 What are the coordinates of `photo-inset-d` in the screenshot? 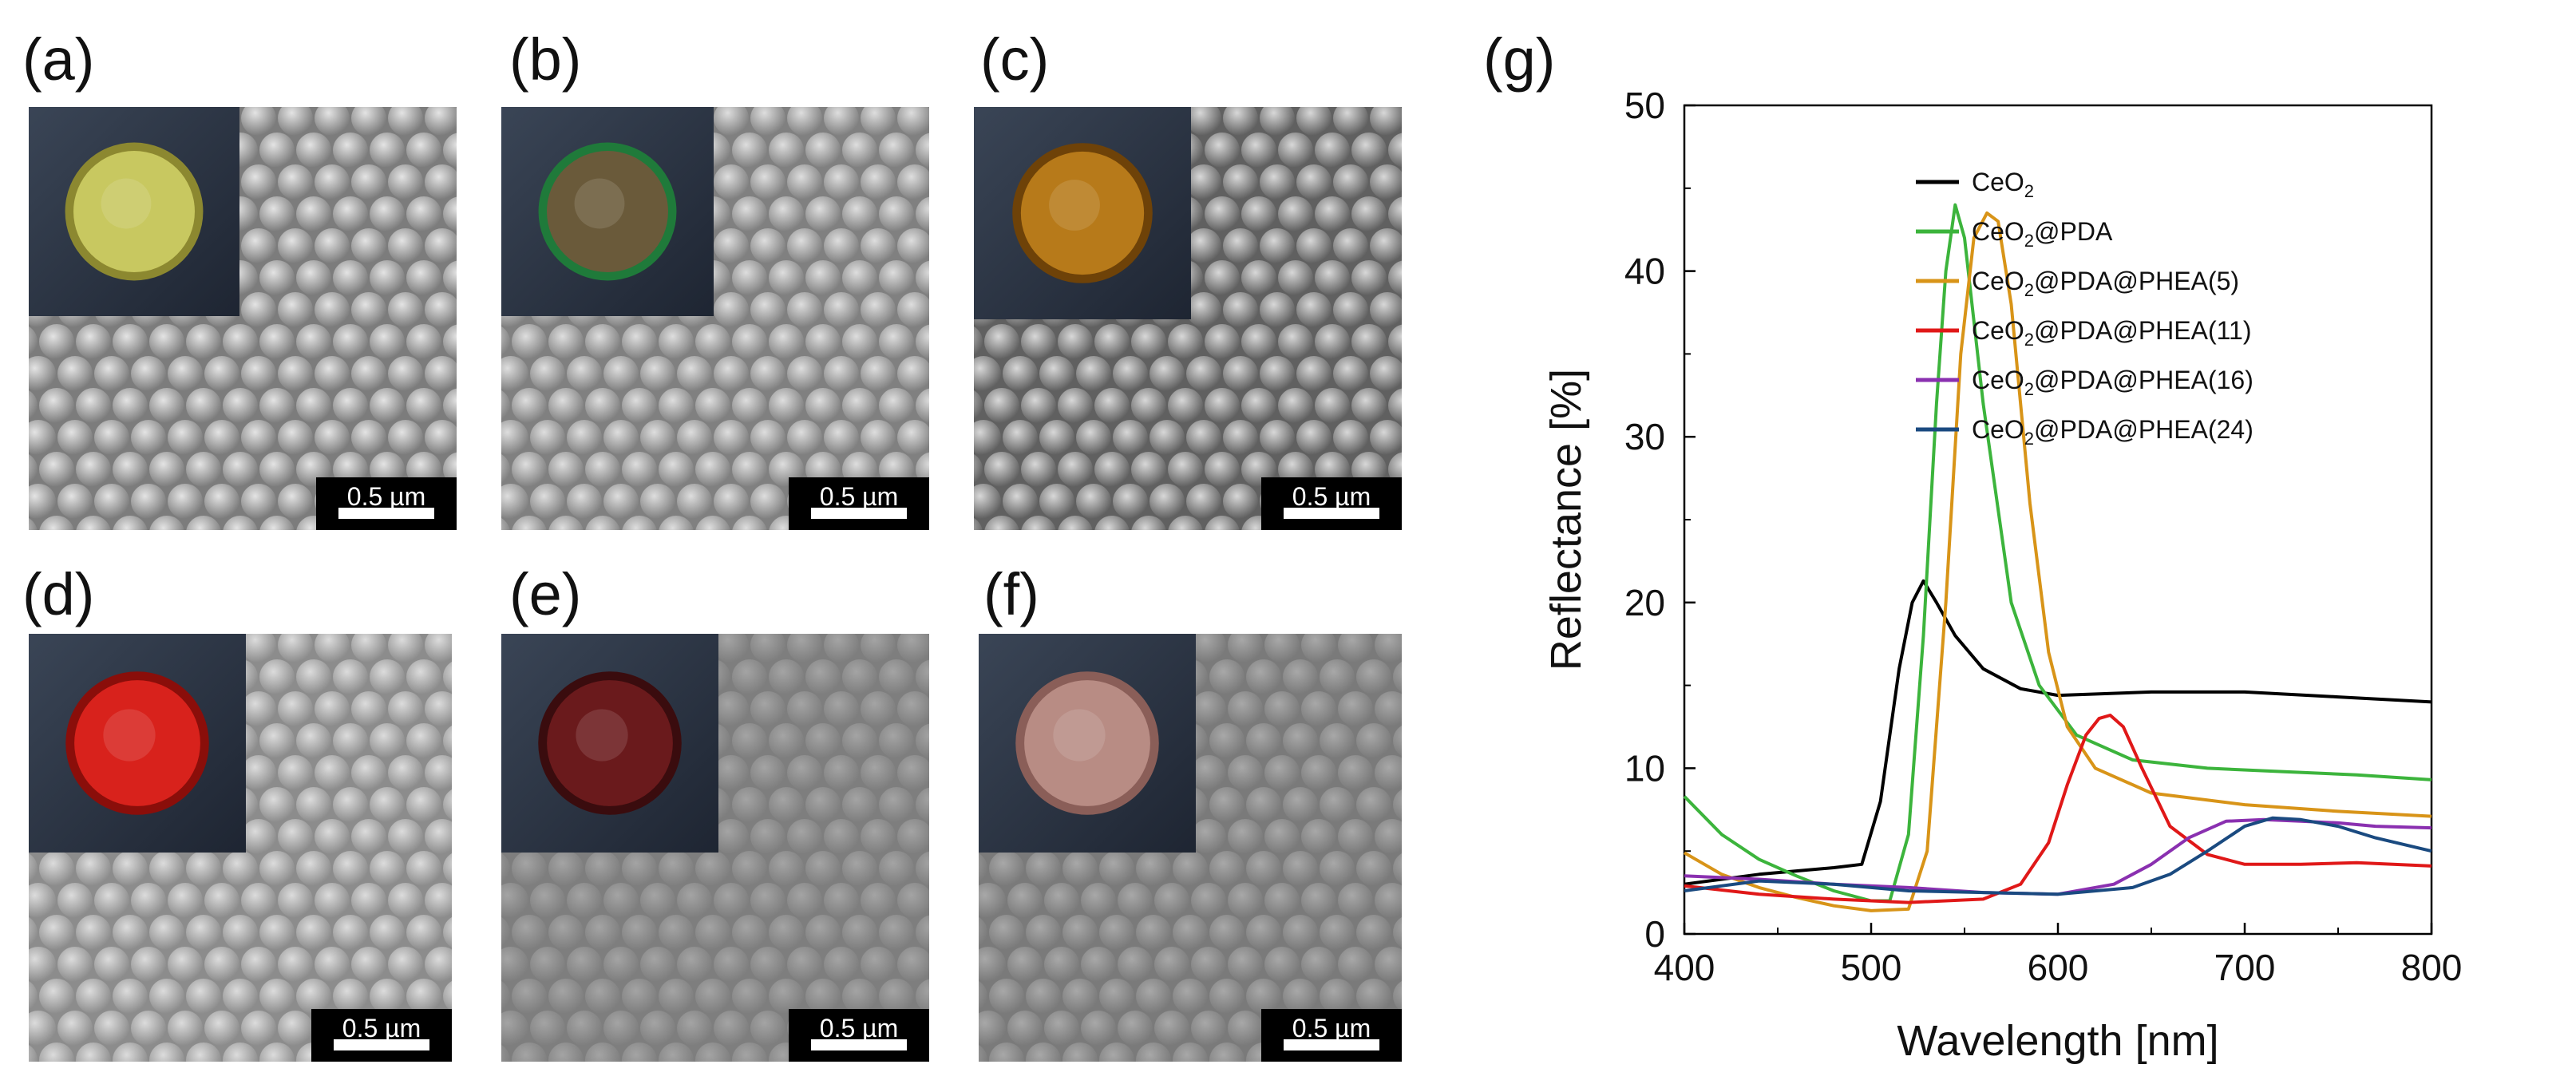 It's located at (138, 743).